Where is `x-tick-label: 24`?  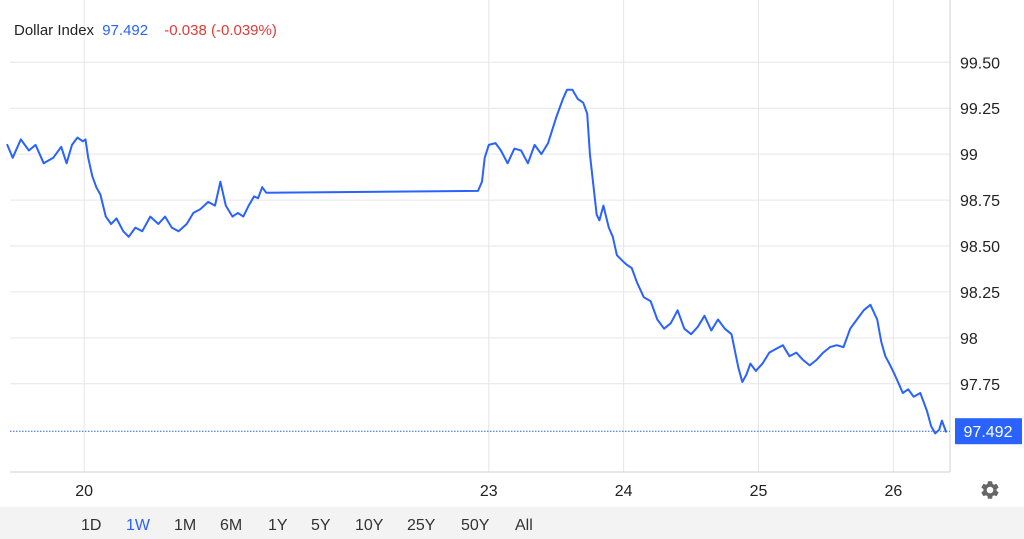 x-tick-label: 24 is located at coordinates (624, 491).